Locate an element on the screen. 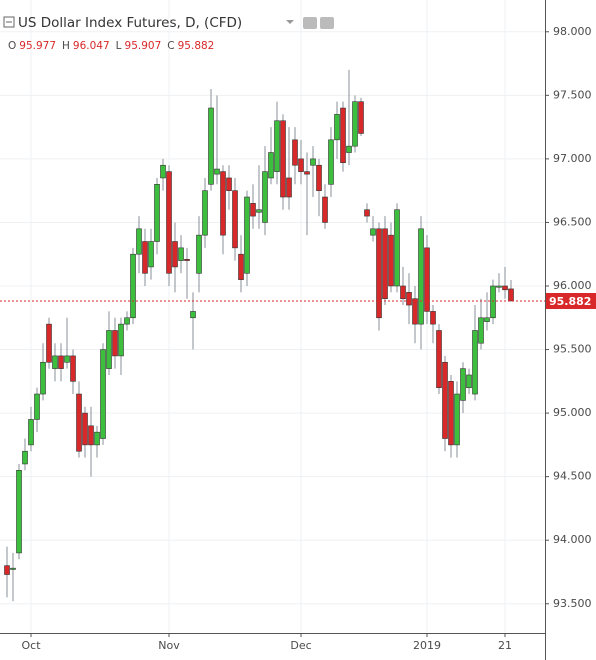  y-tick-label: 95.500 is located at coordinates (572, 349).